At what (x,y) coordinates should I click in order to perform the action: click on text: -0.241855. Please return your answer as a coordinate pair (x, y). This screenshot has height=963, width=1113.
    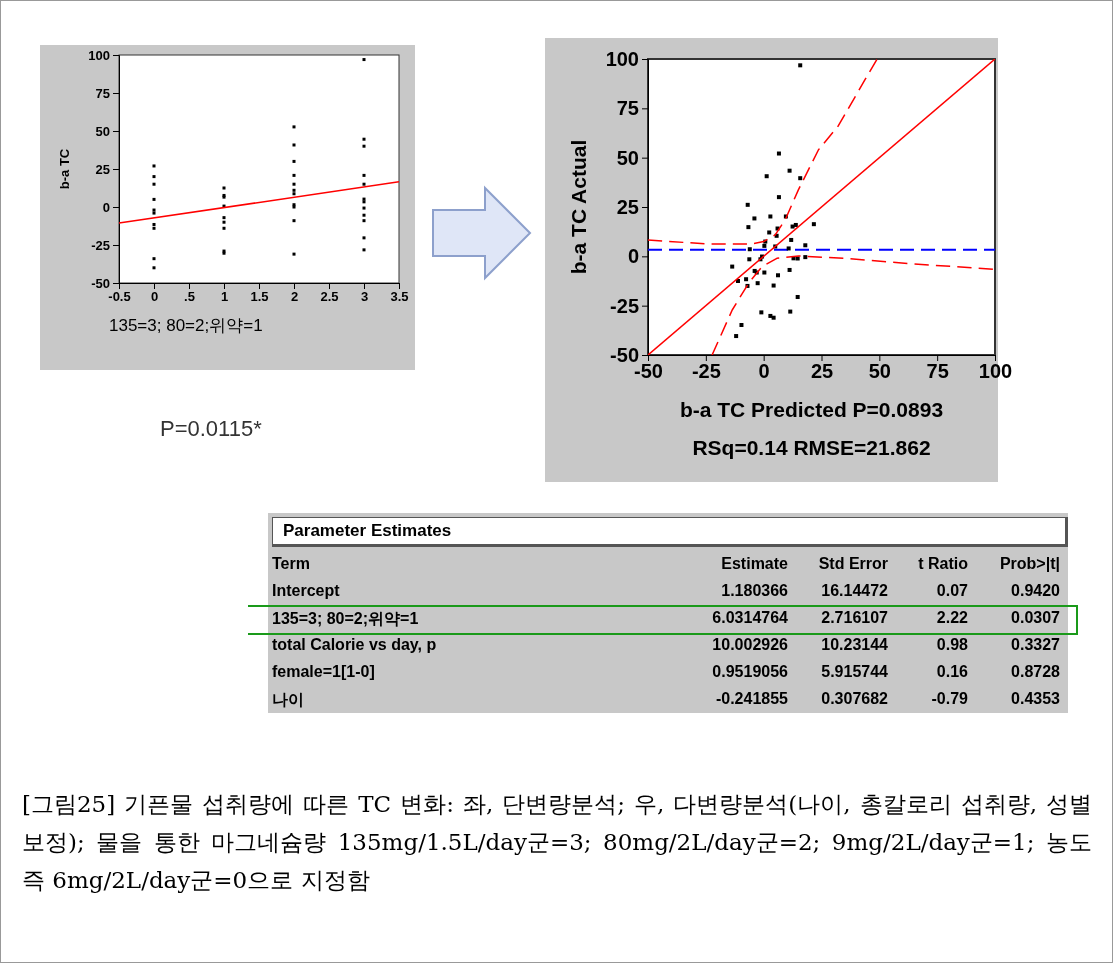
    Looking at the image, I should click on (751, 699).